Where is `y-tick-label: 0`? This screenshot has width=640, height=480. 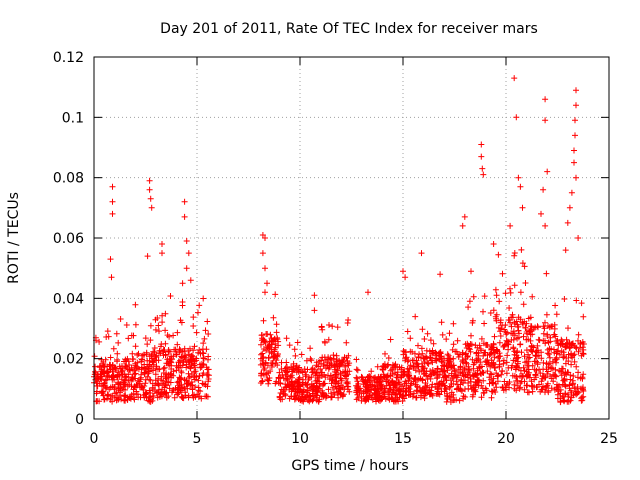 y-tick-label: 0 is located at coordinates (79, 420).